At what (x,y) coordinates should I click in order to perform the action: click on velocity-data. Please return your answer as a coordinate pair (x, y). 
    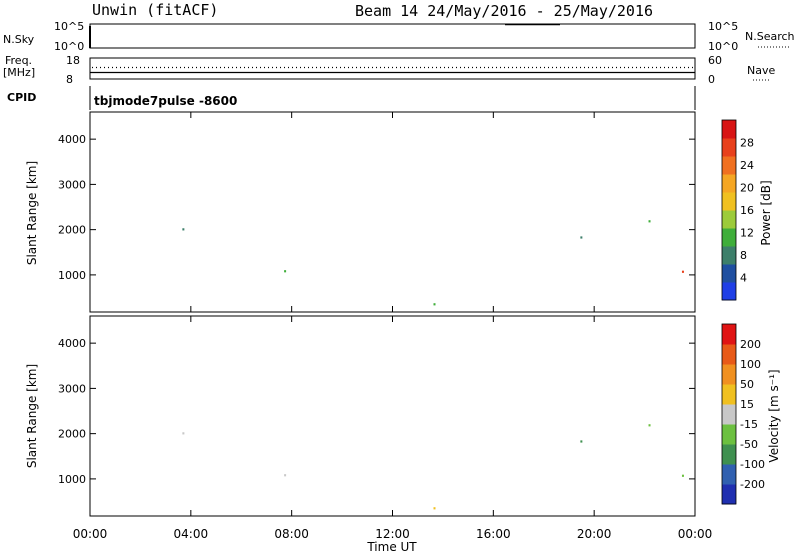
    Looking at the image, I should click on (433, 467).